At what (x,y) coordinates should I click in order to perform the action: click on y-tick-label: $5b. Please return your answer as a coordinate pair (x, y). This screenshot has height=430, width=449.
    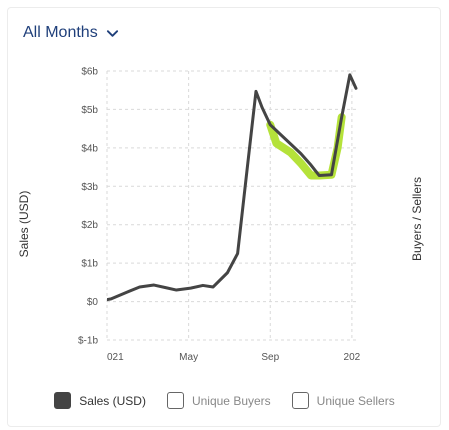
    Looking at the image, I should click on (89, 110).